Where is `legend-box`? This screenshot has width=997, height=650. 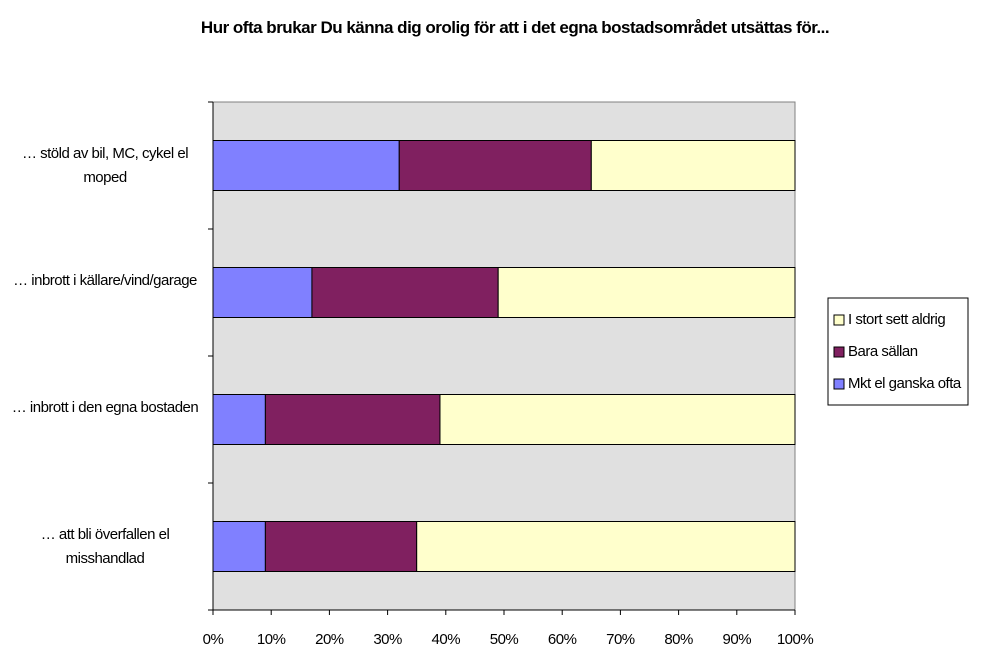
legend-box is located at coordinates (898, 351).